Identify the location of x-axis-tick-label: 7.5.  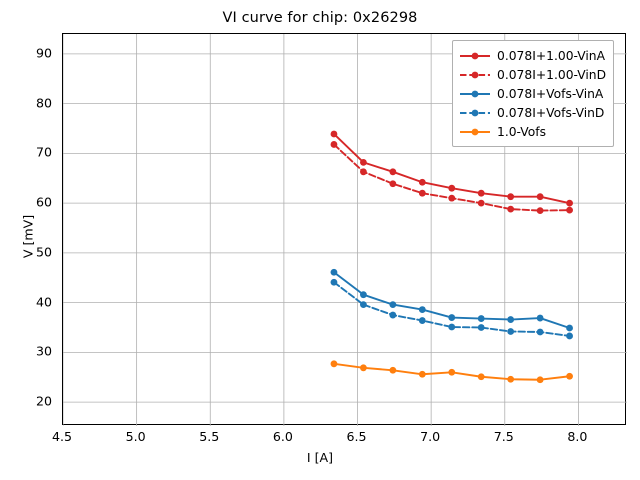
(503, 436).